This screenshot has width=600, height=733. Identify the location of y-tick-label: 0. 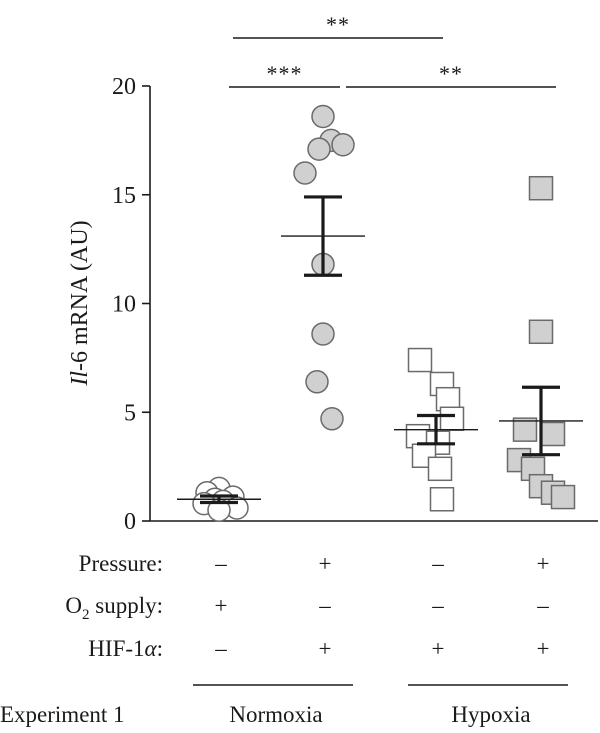
(130, 522).